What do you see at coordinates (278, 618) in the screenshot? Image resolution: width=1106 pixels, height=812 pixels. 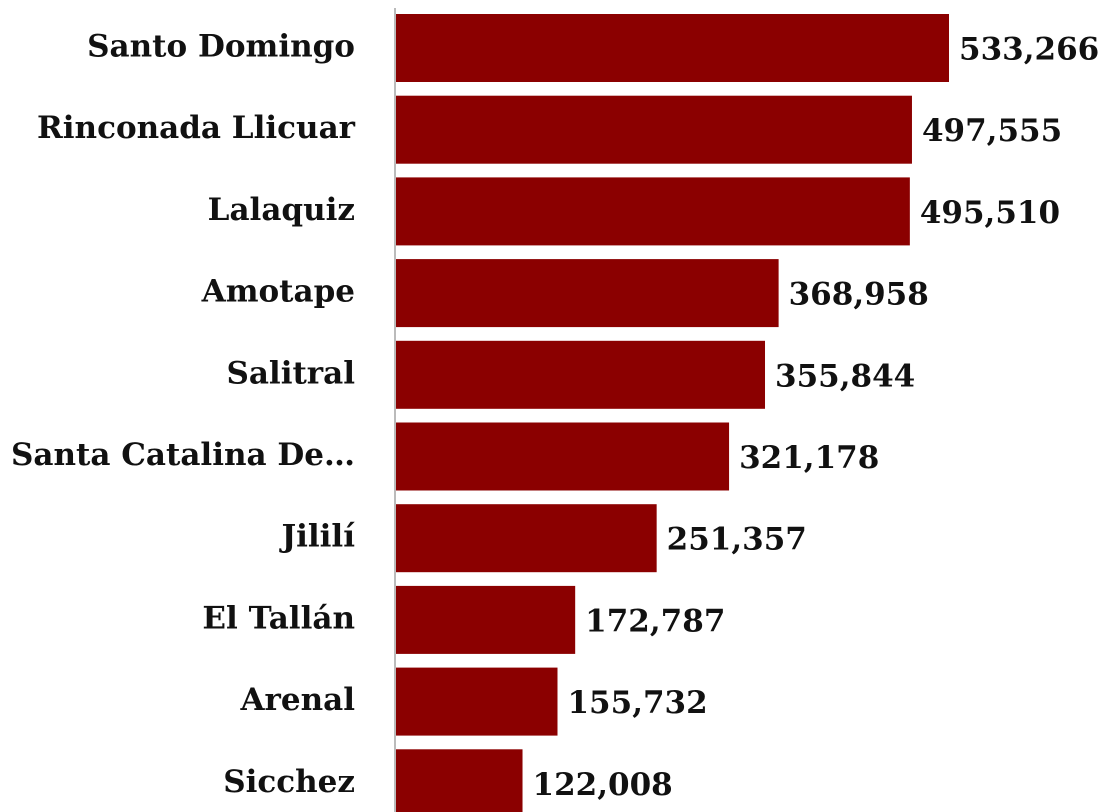 I see `category-label: El Tallán` at bounding box center [278, 618].